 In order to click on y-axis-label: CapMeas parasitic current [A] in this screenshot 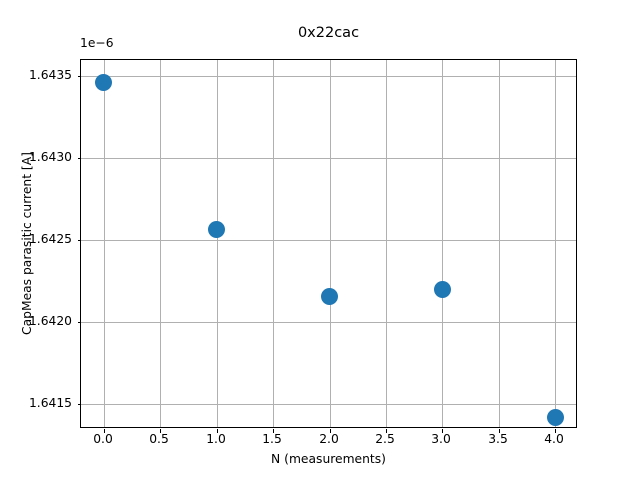, I will do `click(27, 243)`.